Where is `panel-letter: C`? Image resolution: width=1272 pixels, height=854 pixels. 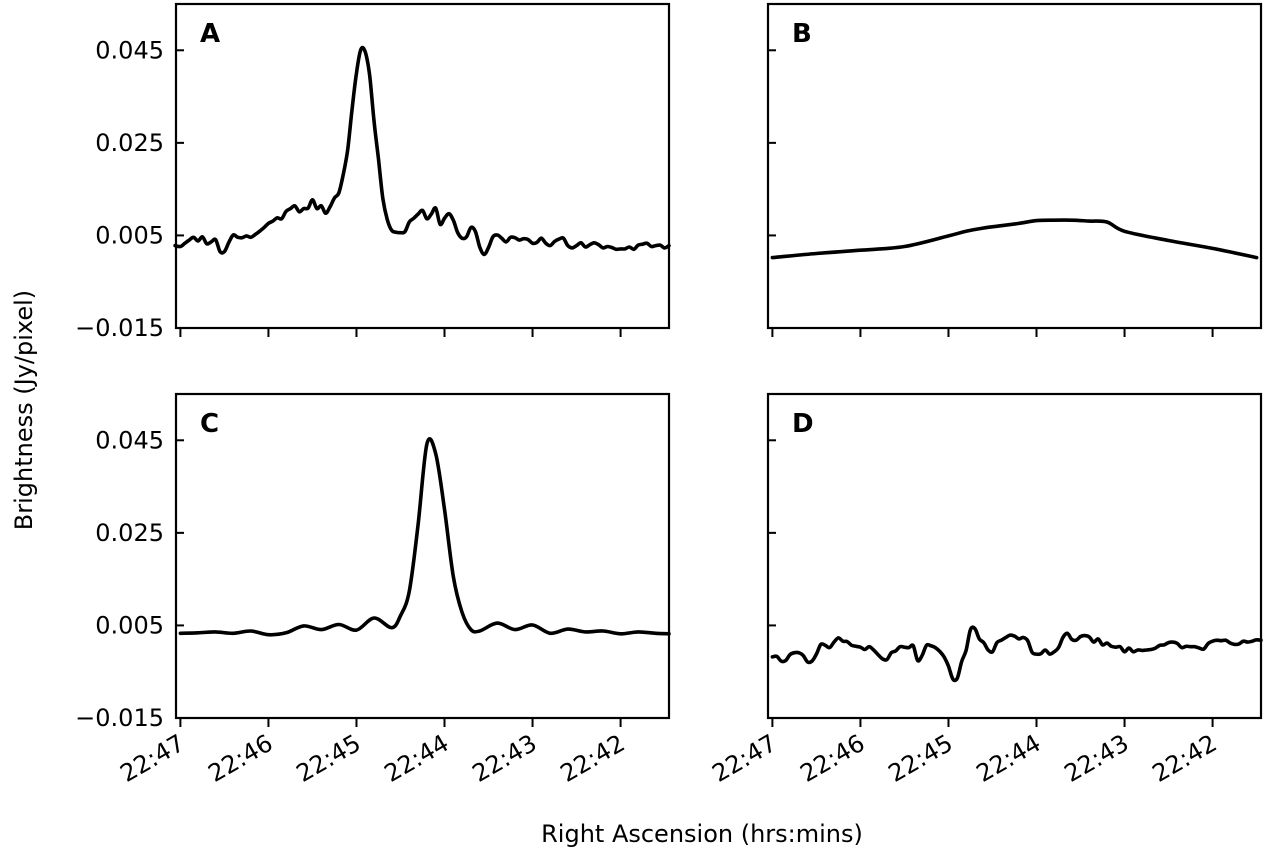 panel-letter: C is located at coordinates (209, 424).